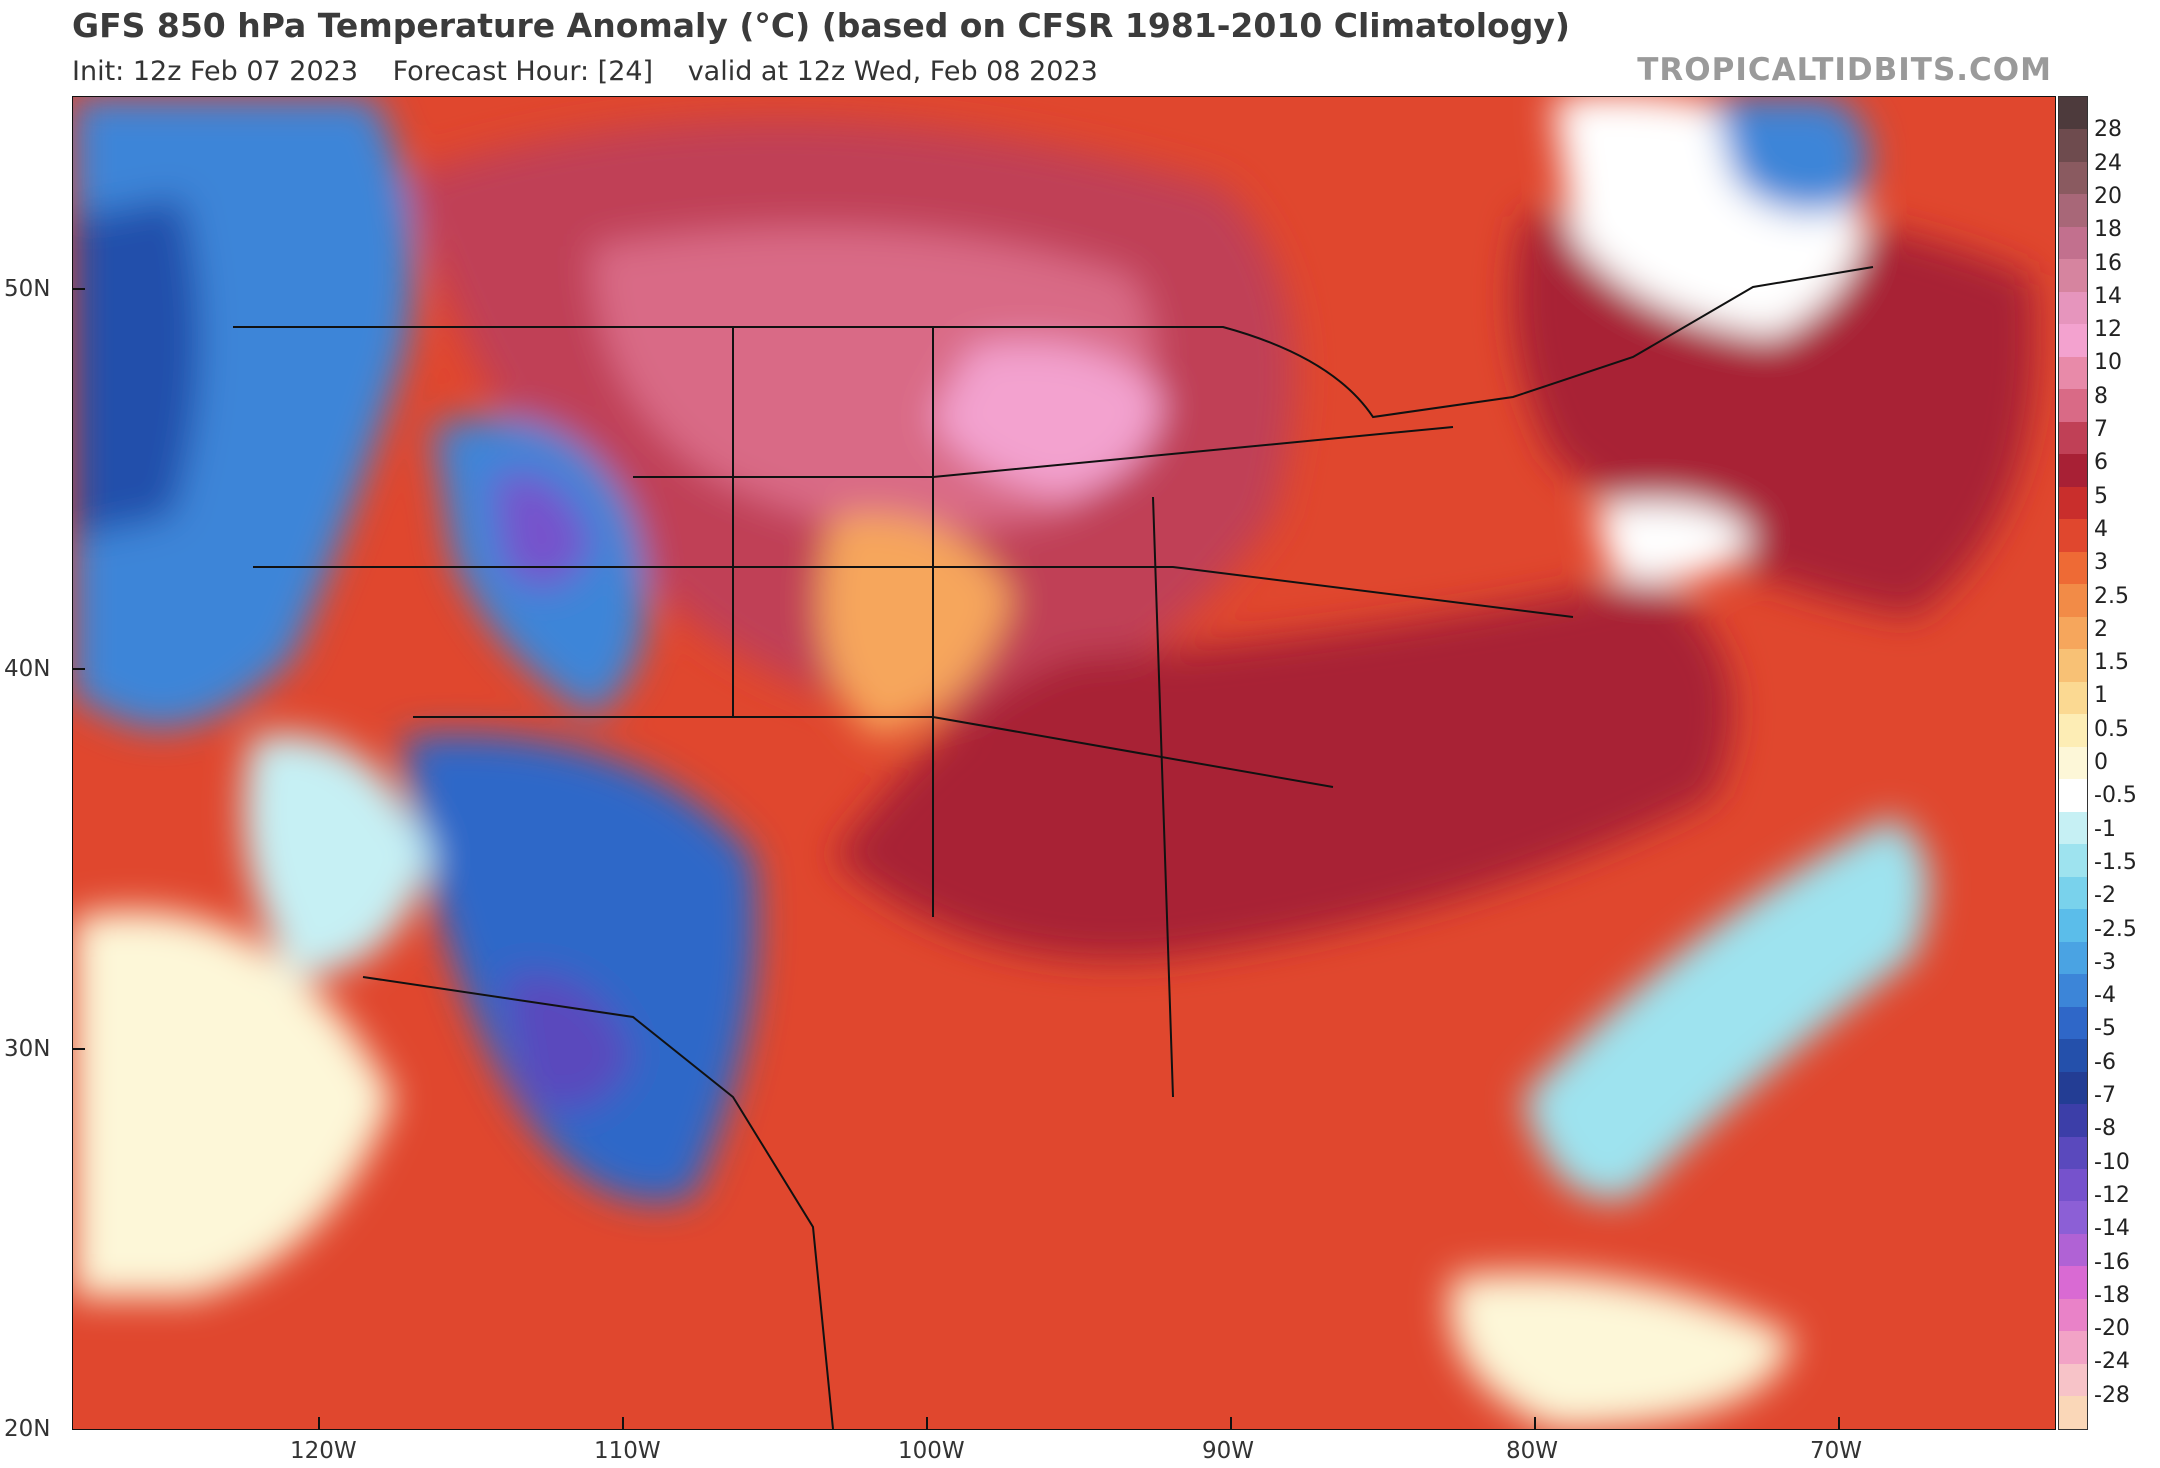 The image size is (2160, 1468). What do you see at coordinates (2101, 463) in the screenshot?
I see `colorbar-label: 6` at bounding box center [2101, 463].